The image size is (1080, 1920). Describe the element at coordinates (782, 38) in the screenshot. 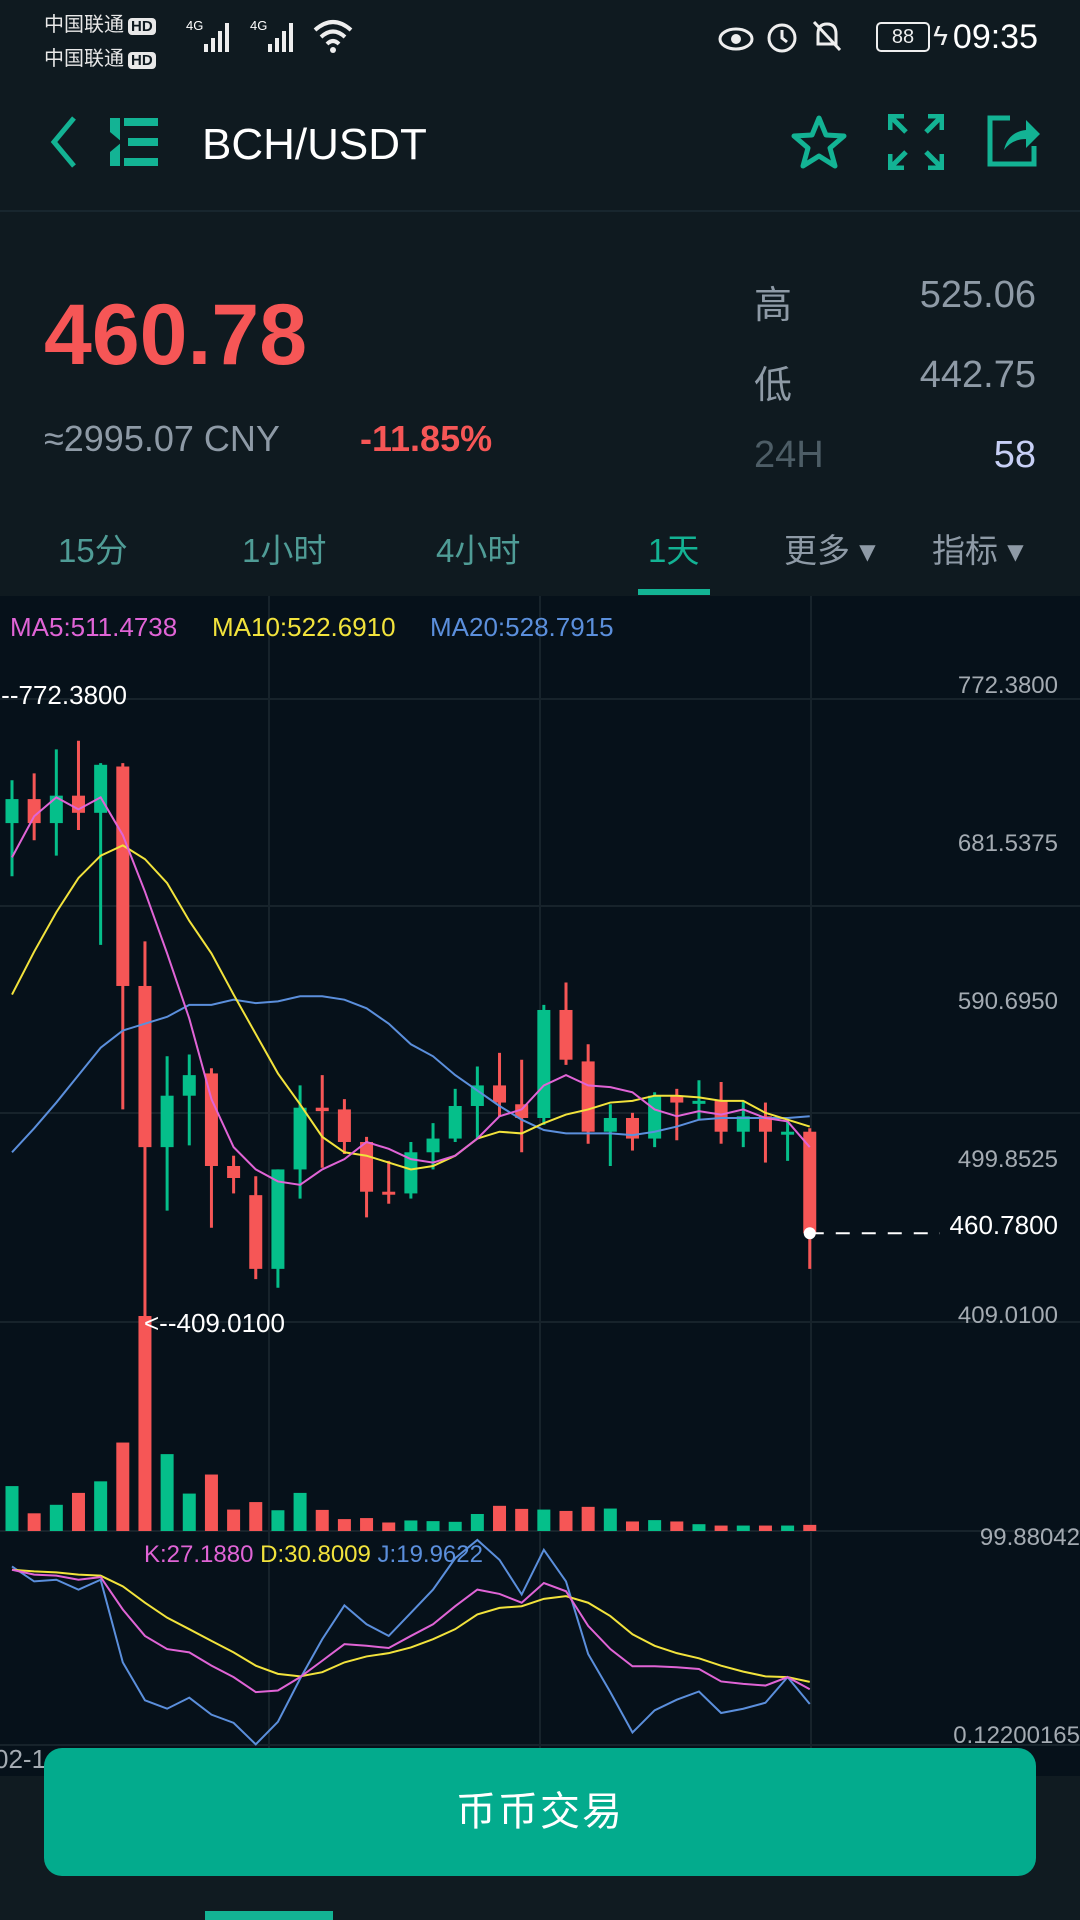

I see `alarm-icon` at that location.